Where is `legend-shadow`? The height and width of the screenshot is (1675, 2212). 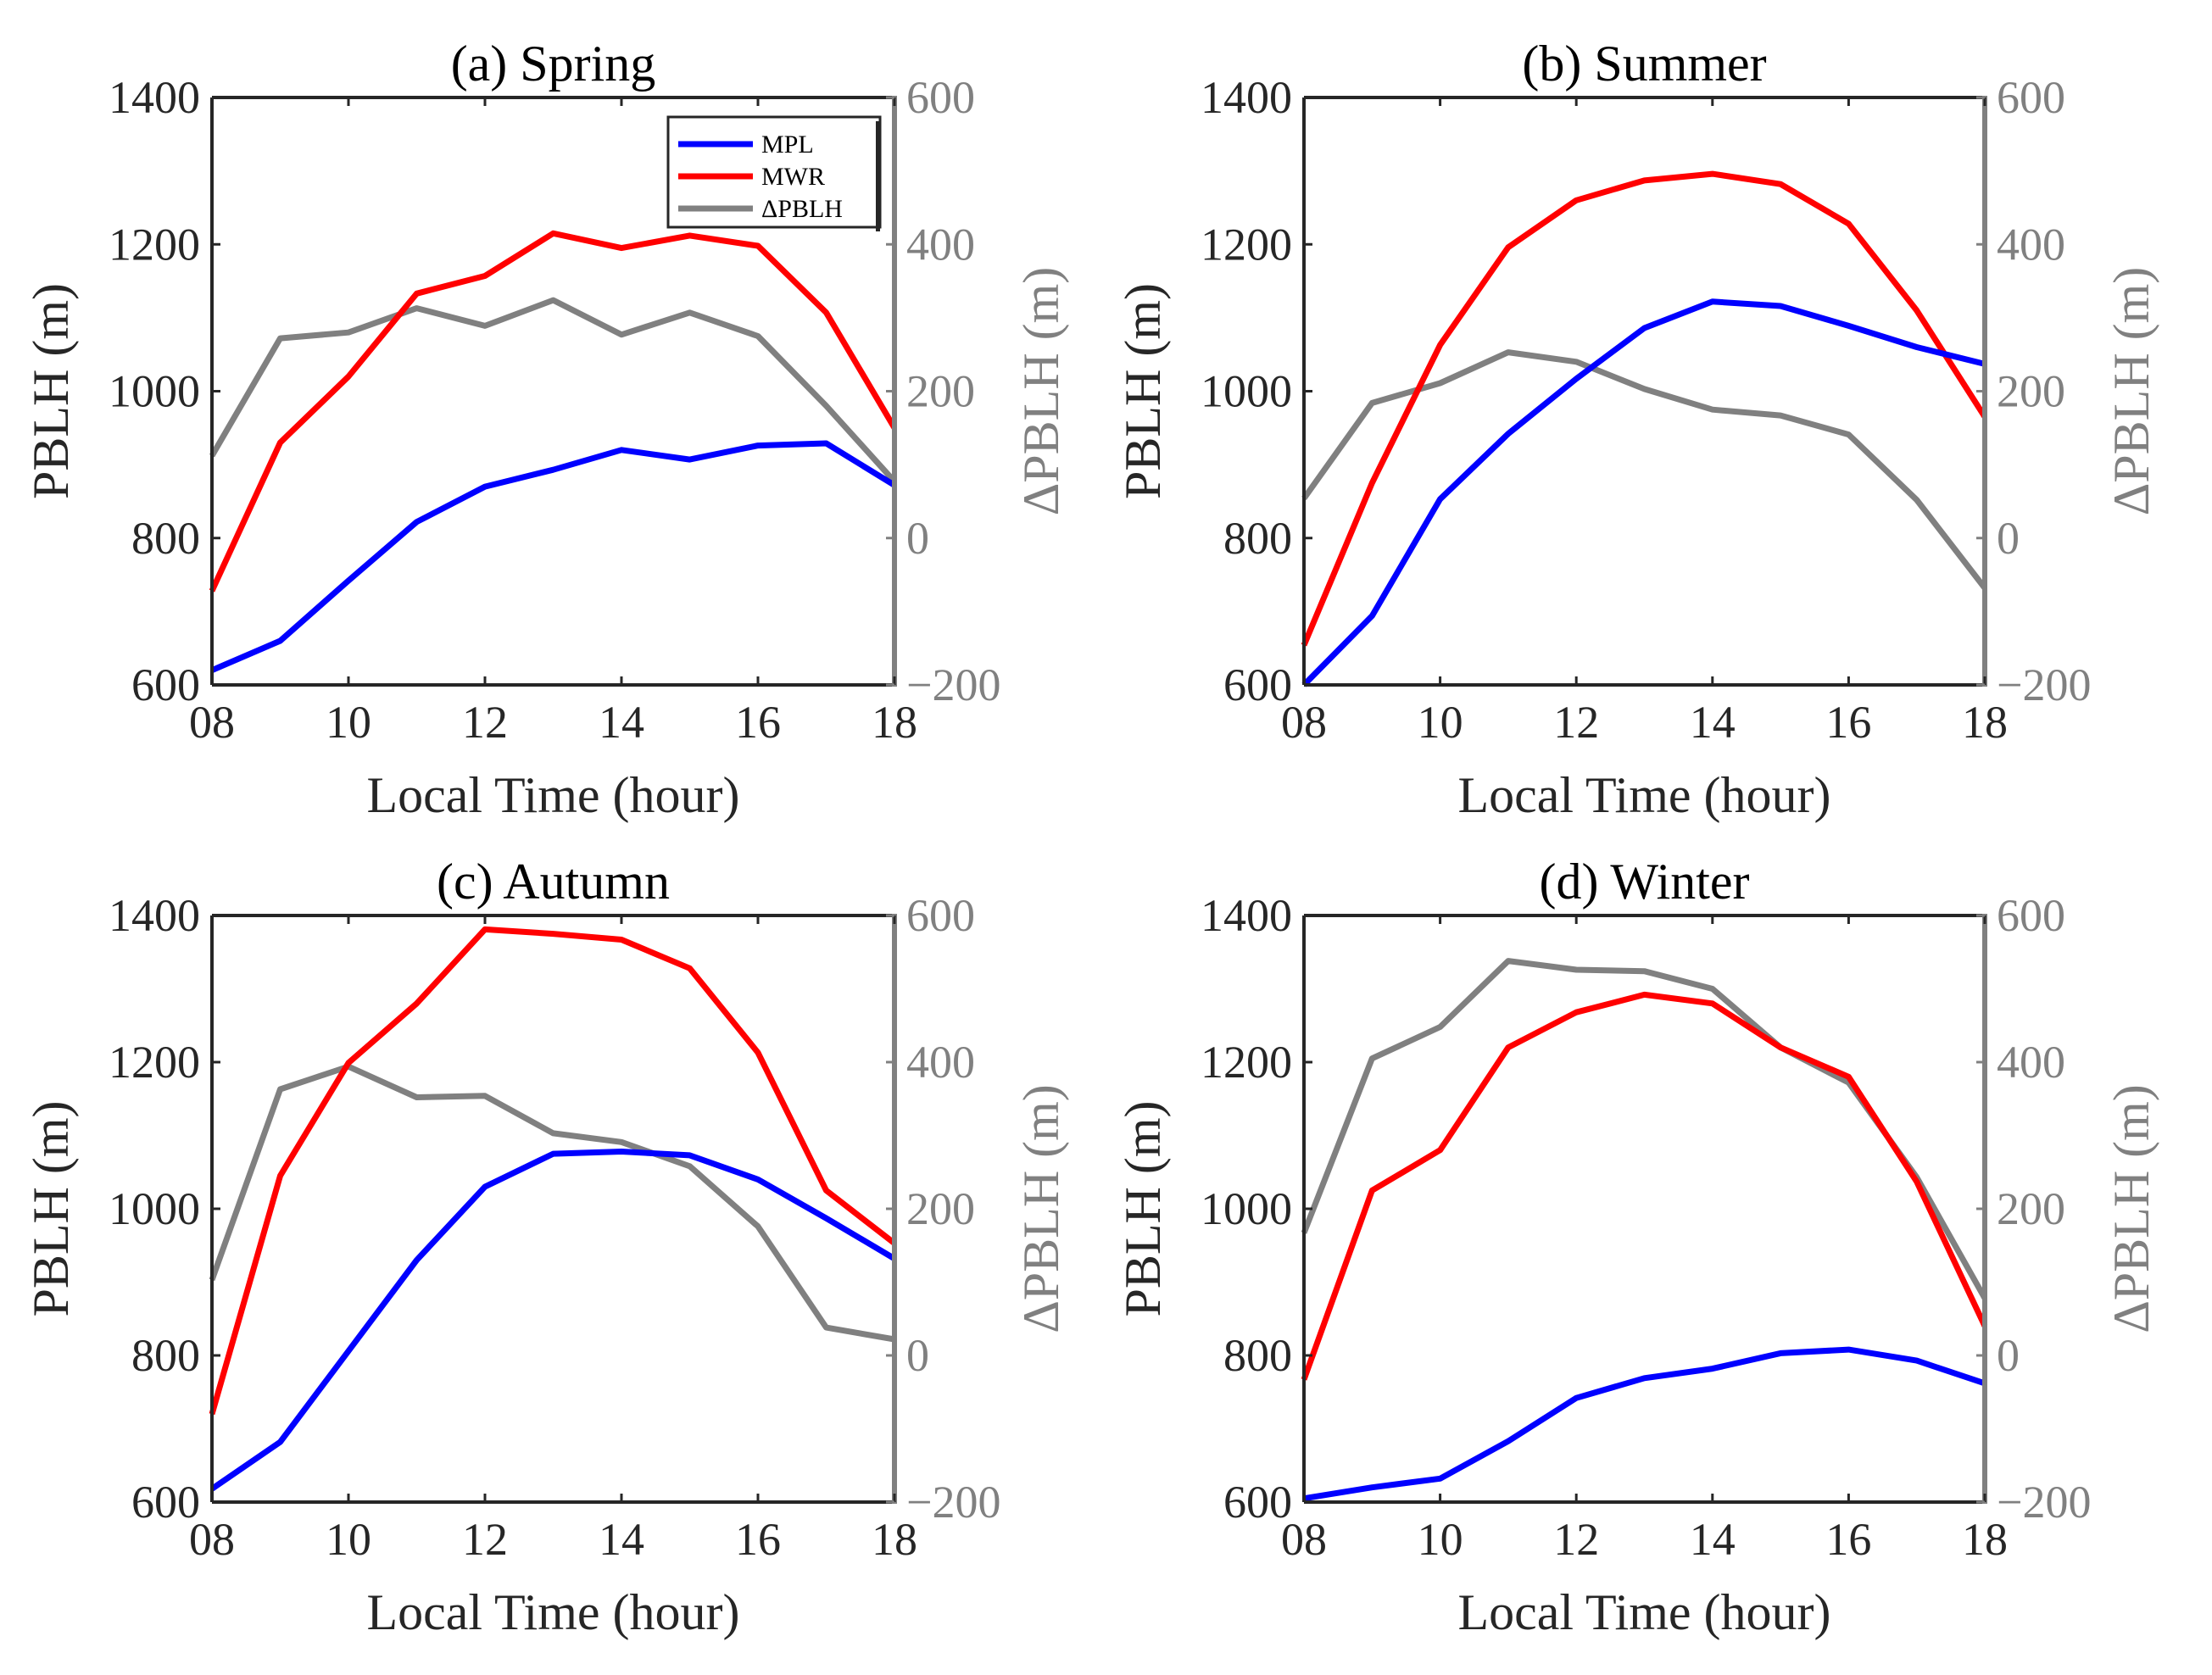 legend-shadow is located at coordinates (878, 176).